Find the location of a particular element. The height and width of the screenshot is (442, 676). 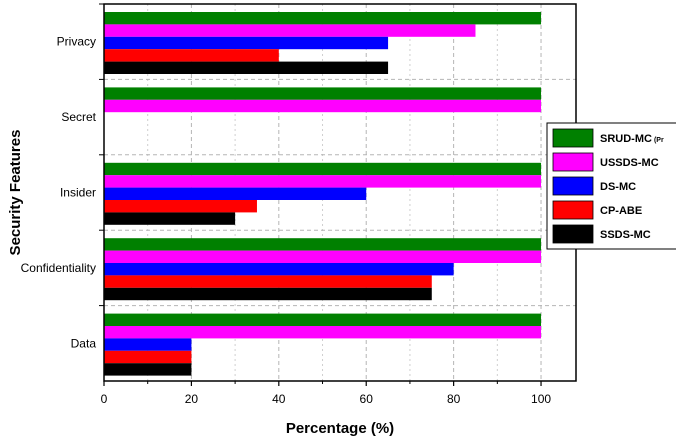

bar-cp-abe-insider is located at coordinates (180, 206).